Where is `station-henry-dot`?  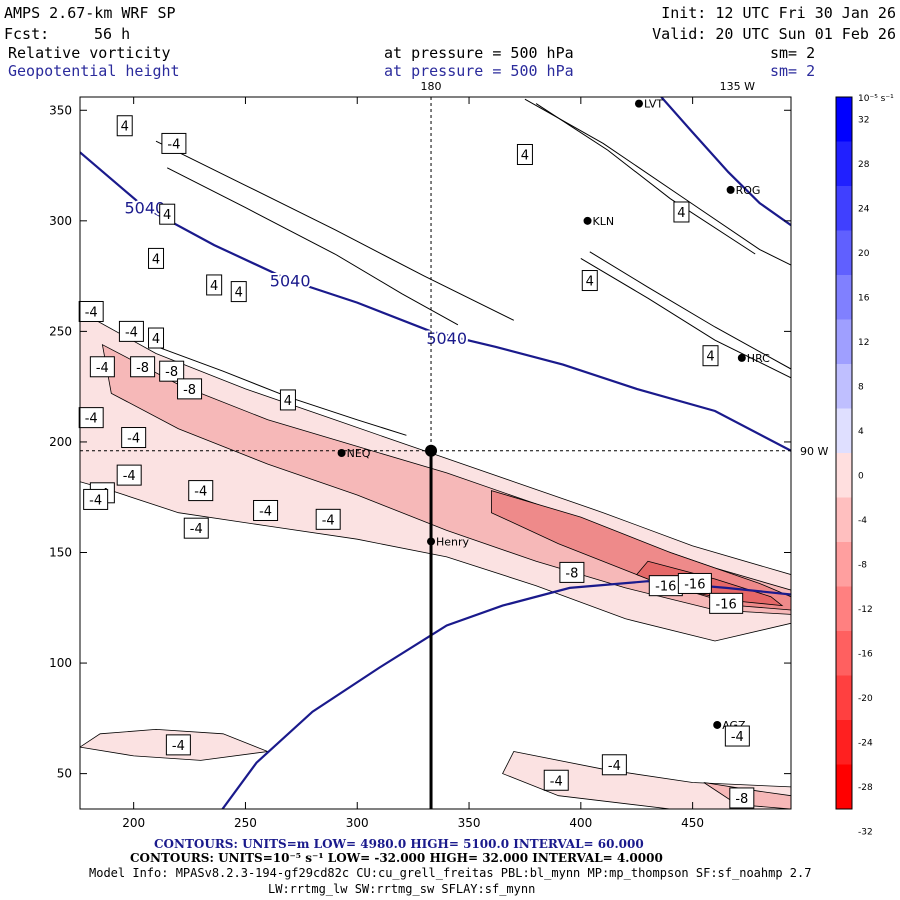 station-henry-dot is located at coordinates (431, 541).